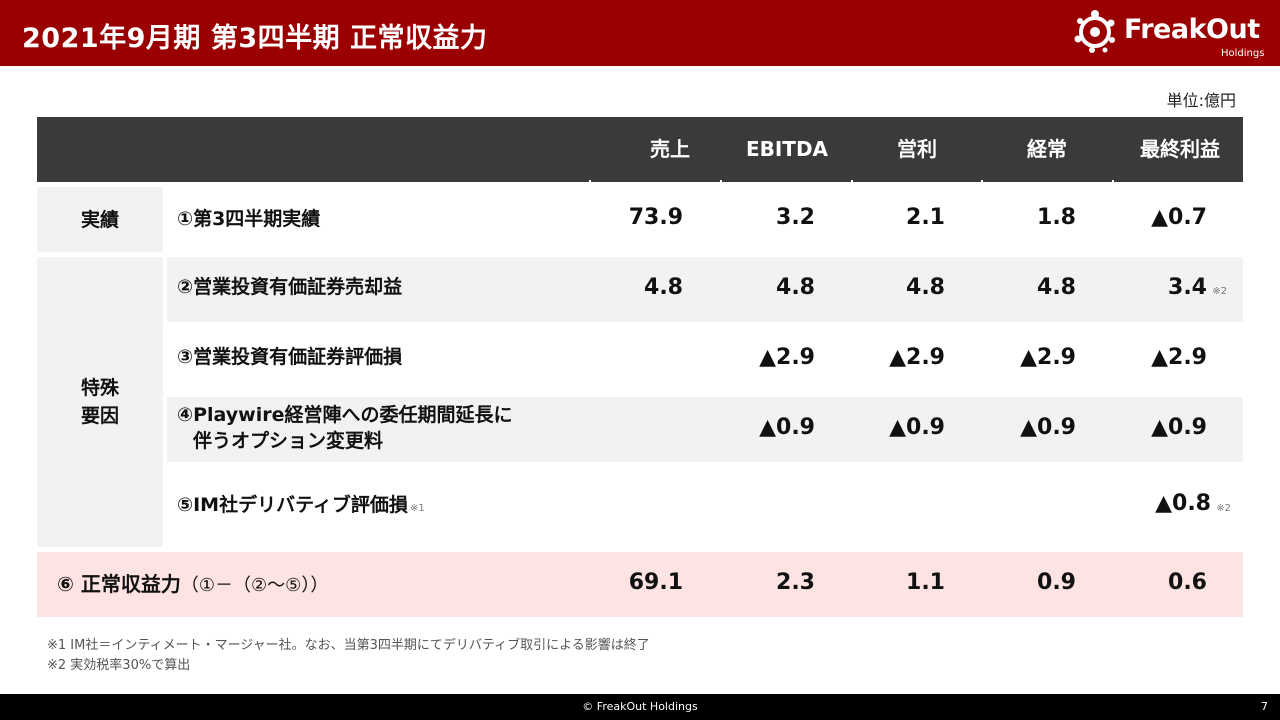 The height and width of the screenshot is (720, 1280). What do you see at coordinates (1183, 503) in the screenshot?
I see `value-net-profit: ▲0.8` at bounding box center [1183, 503].